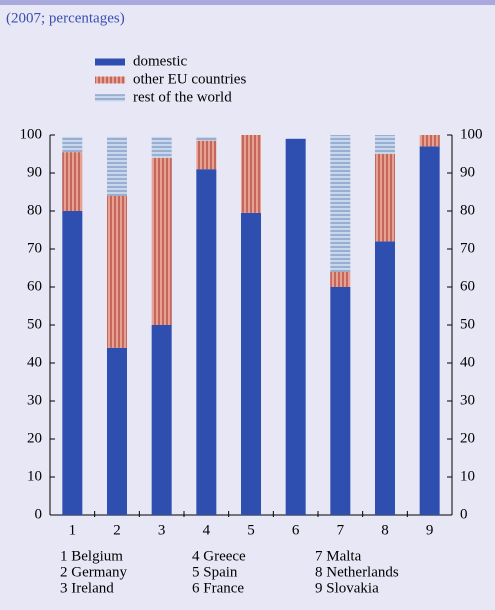 The height and width of the screenshot is (610, 495). I want to click on x-tick-label: 5, so click(251, 530).